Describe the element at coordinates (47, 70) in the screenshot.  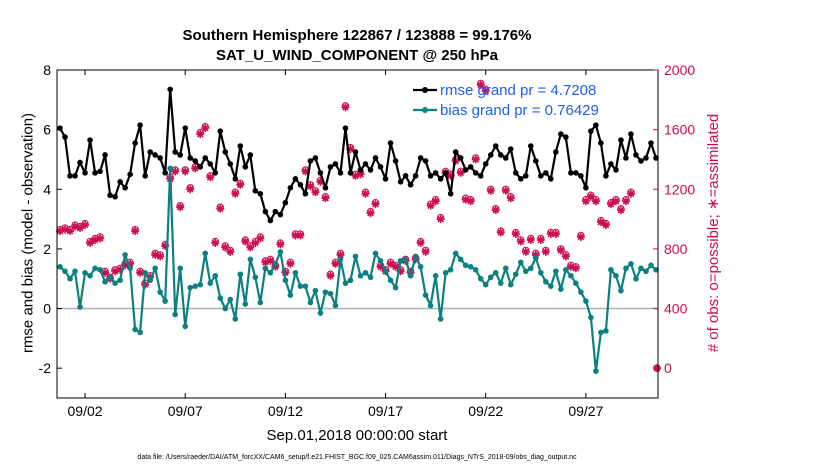
I see `y-tick-label: 8` at that location.